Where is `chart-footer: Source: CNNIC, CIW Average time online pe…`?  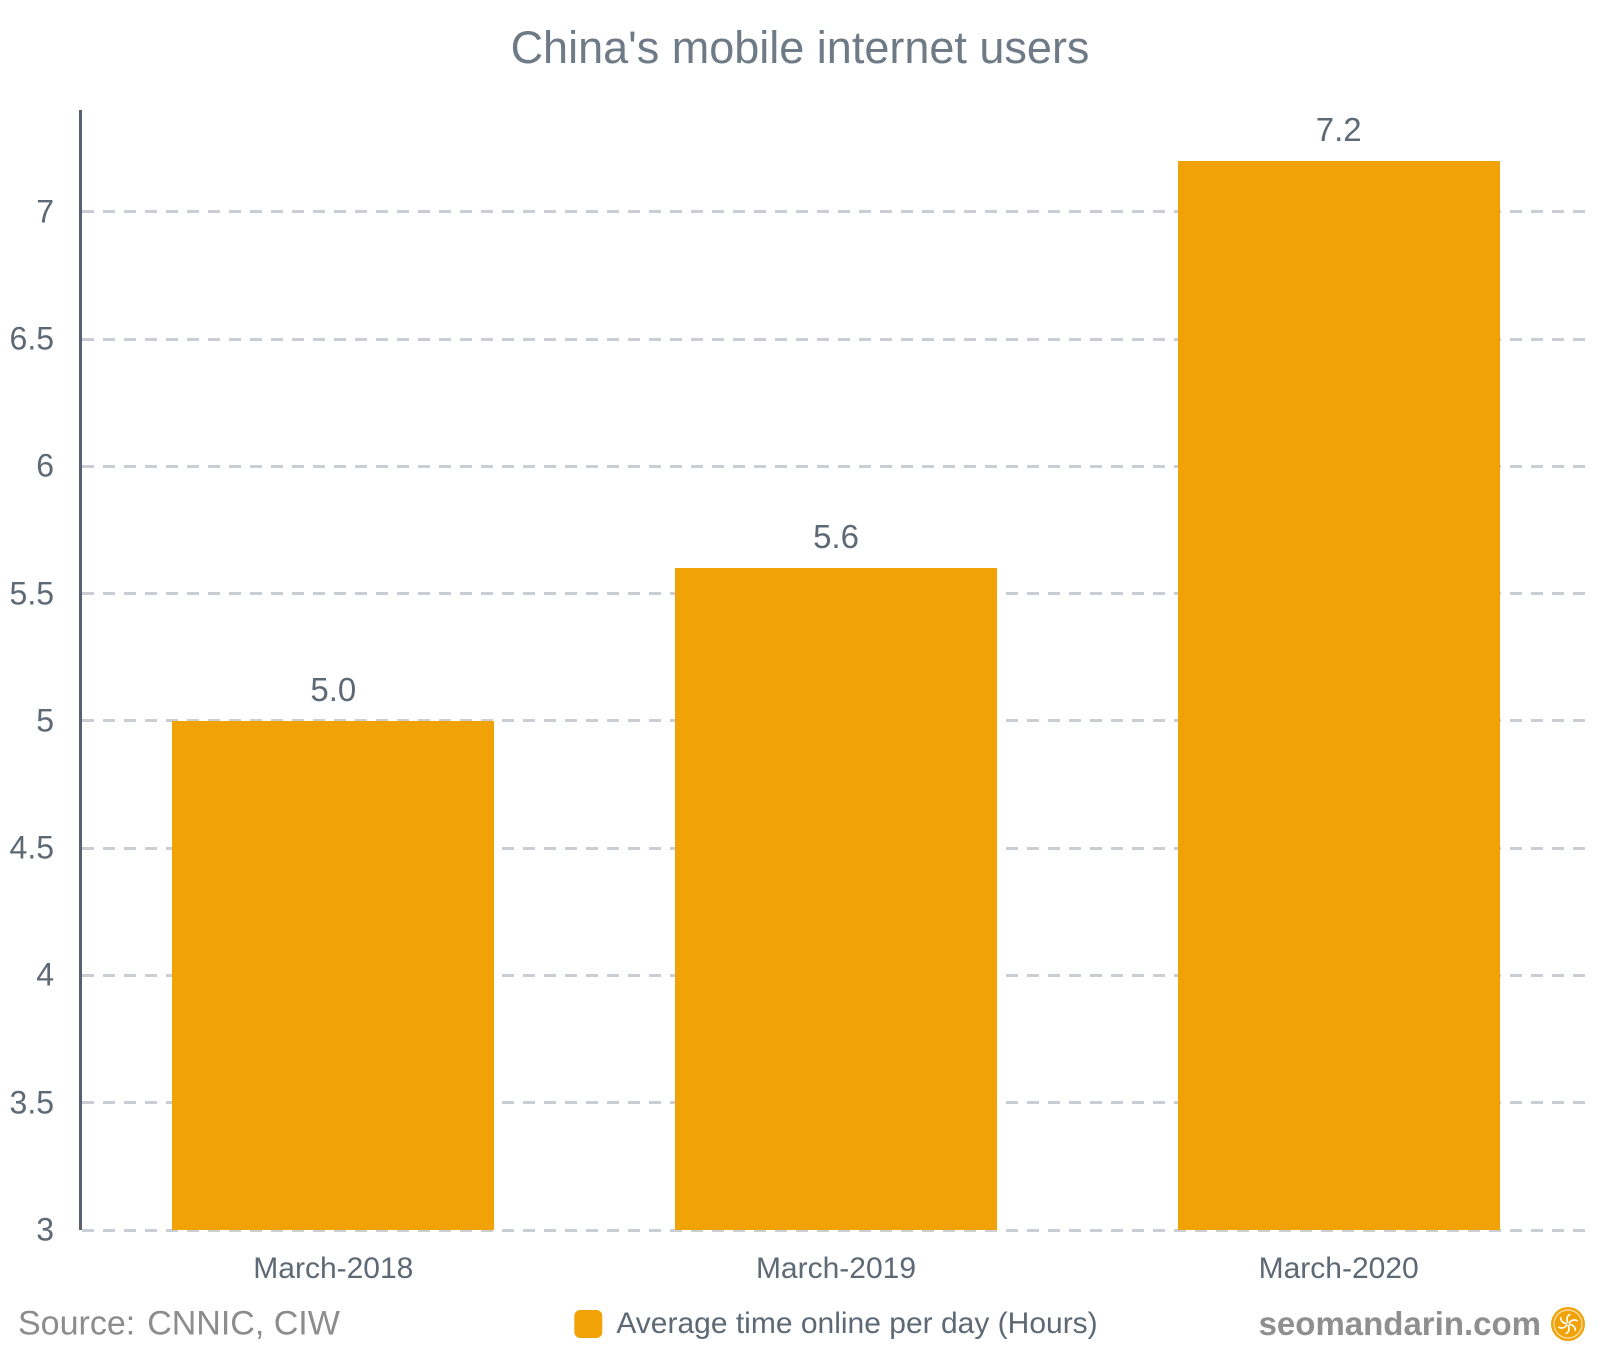 chart-footer: Source: CNNIC, CIW Average time online pe… is located at coordinates (800, 1324).